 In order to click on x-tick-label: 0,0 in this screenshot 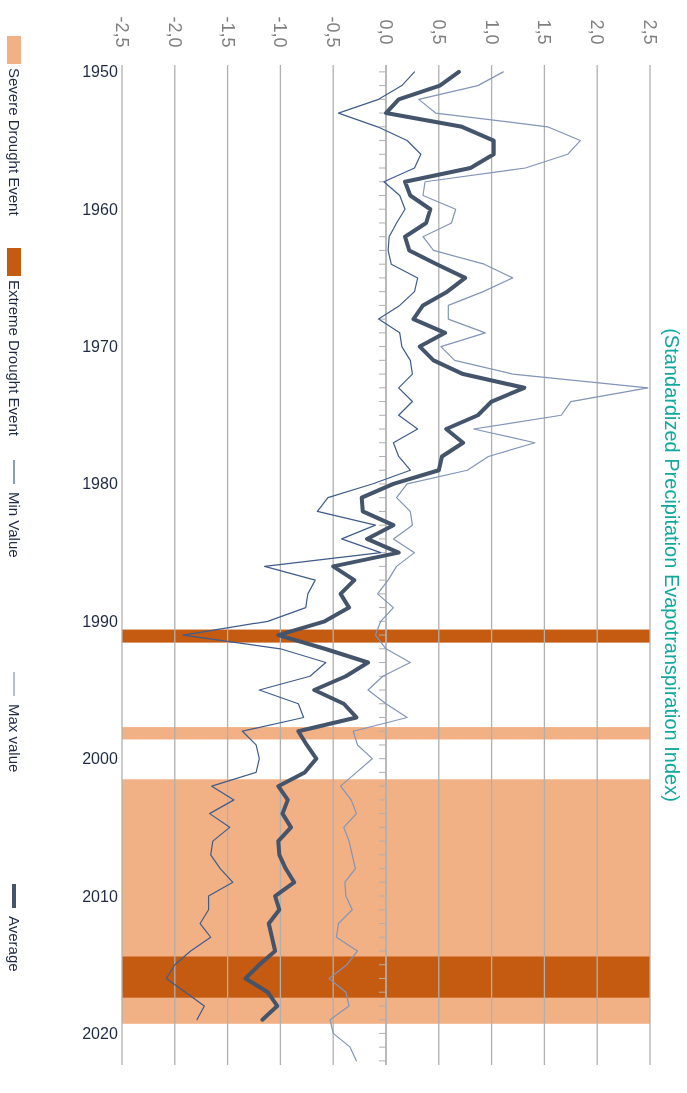, I will do `click(386, 32)`.